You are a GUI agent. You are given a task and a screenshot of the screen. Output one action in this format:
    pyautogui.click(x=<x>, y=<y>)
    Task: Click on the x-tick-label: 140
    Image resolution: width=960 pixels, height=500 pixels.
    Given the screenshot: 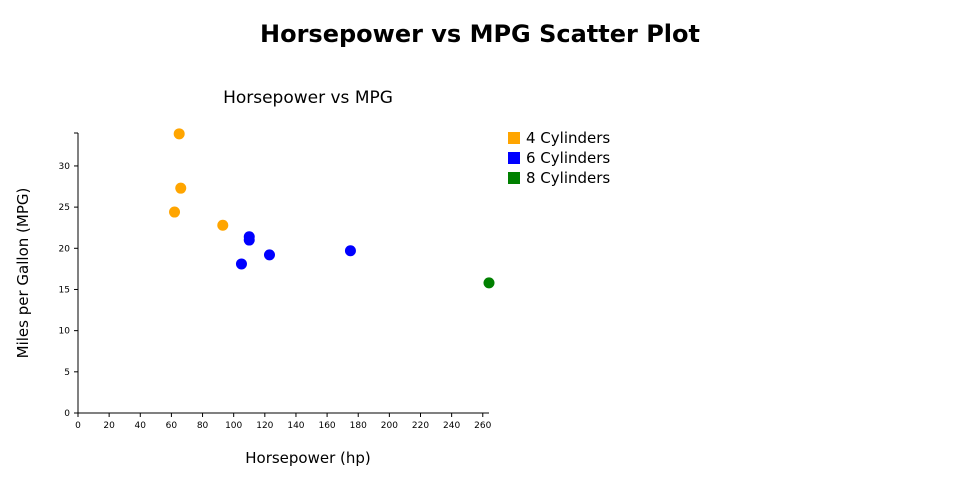 What is the action you would take?
    pyautogui.click(x=295, y=426)
    